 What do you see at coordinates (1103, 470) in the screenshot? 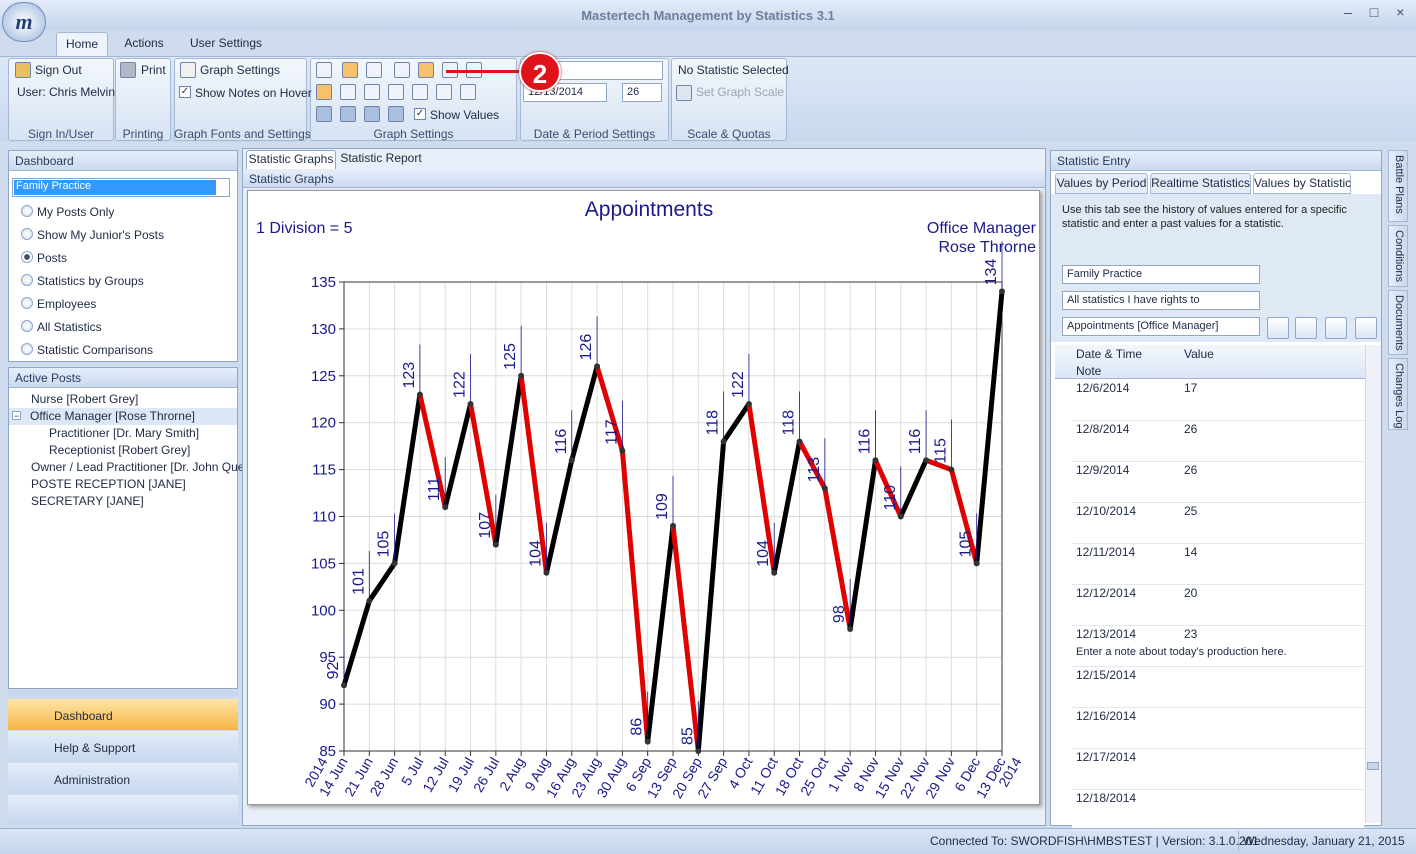
I see `row-date: 12/9/2014` at bounding box center [1103, 470].